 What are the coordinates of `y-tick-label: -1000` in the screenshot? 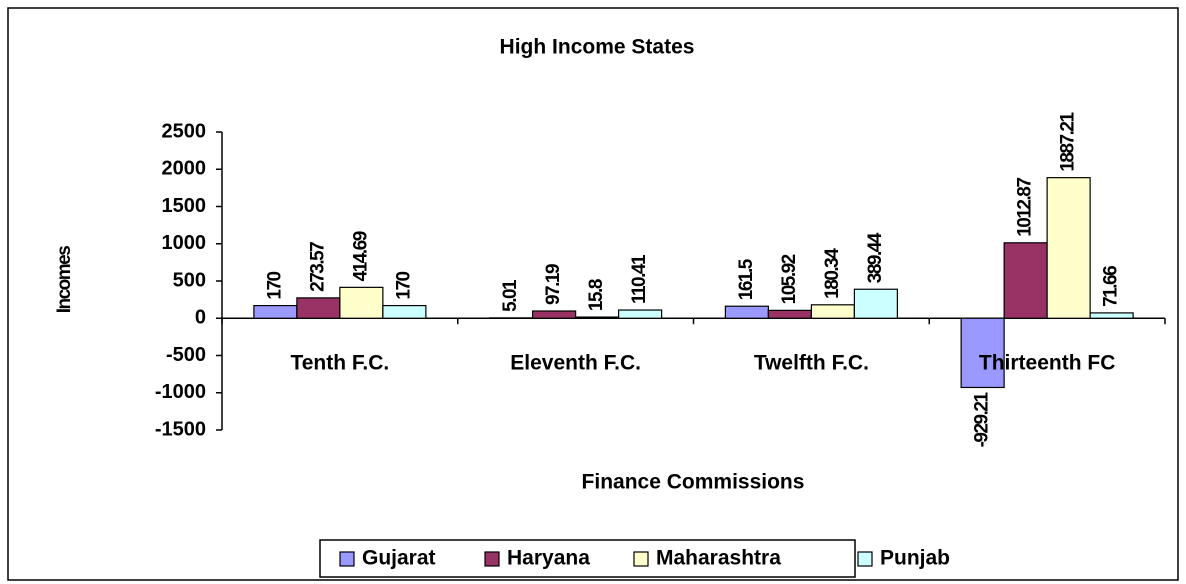 It's located at (180, 392).